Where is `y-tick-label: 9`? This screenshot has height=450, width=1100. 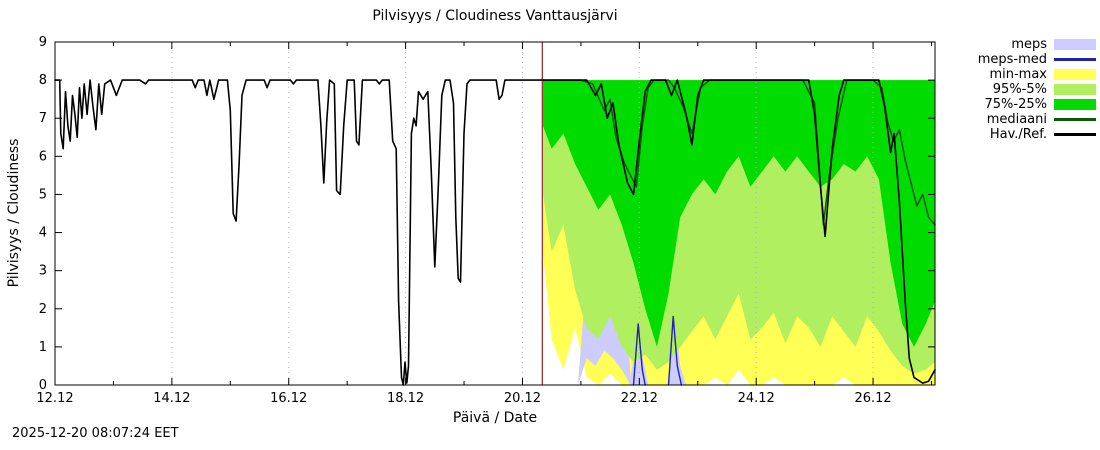 y-tick-label: 9 is located at coordinates (43, 42).